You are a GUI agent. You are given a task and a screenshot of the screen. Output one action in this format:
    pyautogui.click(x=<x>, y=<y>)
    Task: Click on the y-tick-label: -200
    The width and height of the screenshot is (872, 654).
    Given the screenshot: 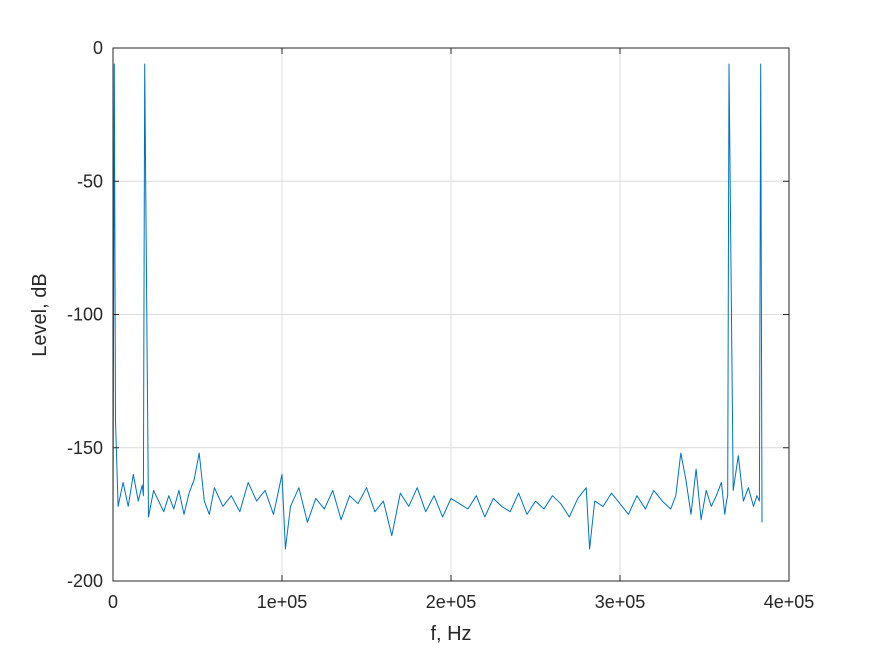 What is the action you would take?
    pyautogui.click(x=85, y=581)
    